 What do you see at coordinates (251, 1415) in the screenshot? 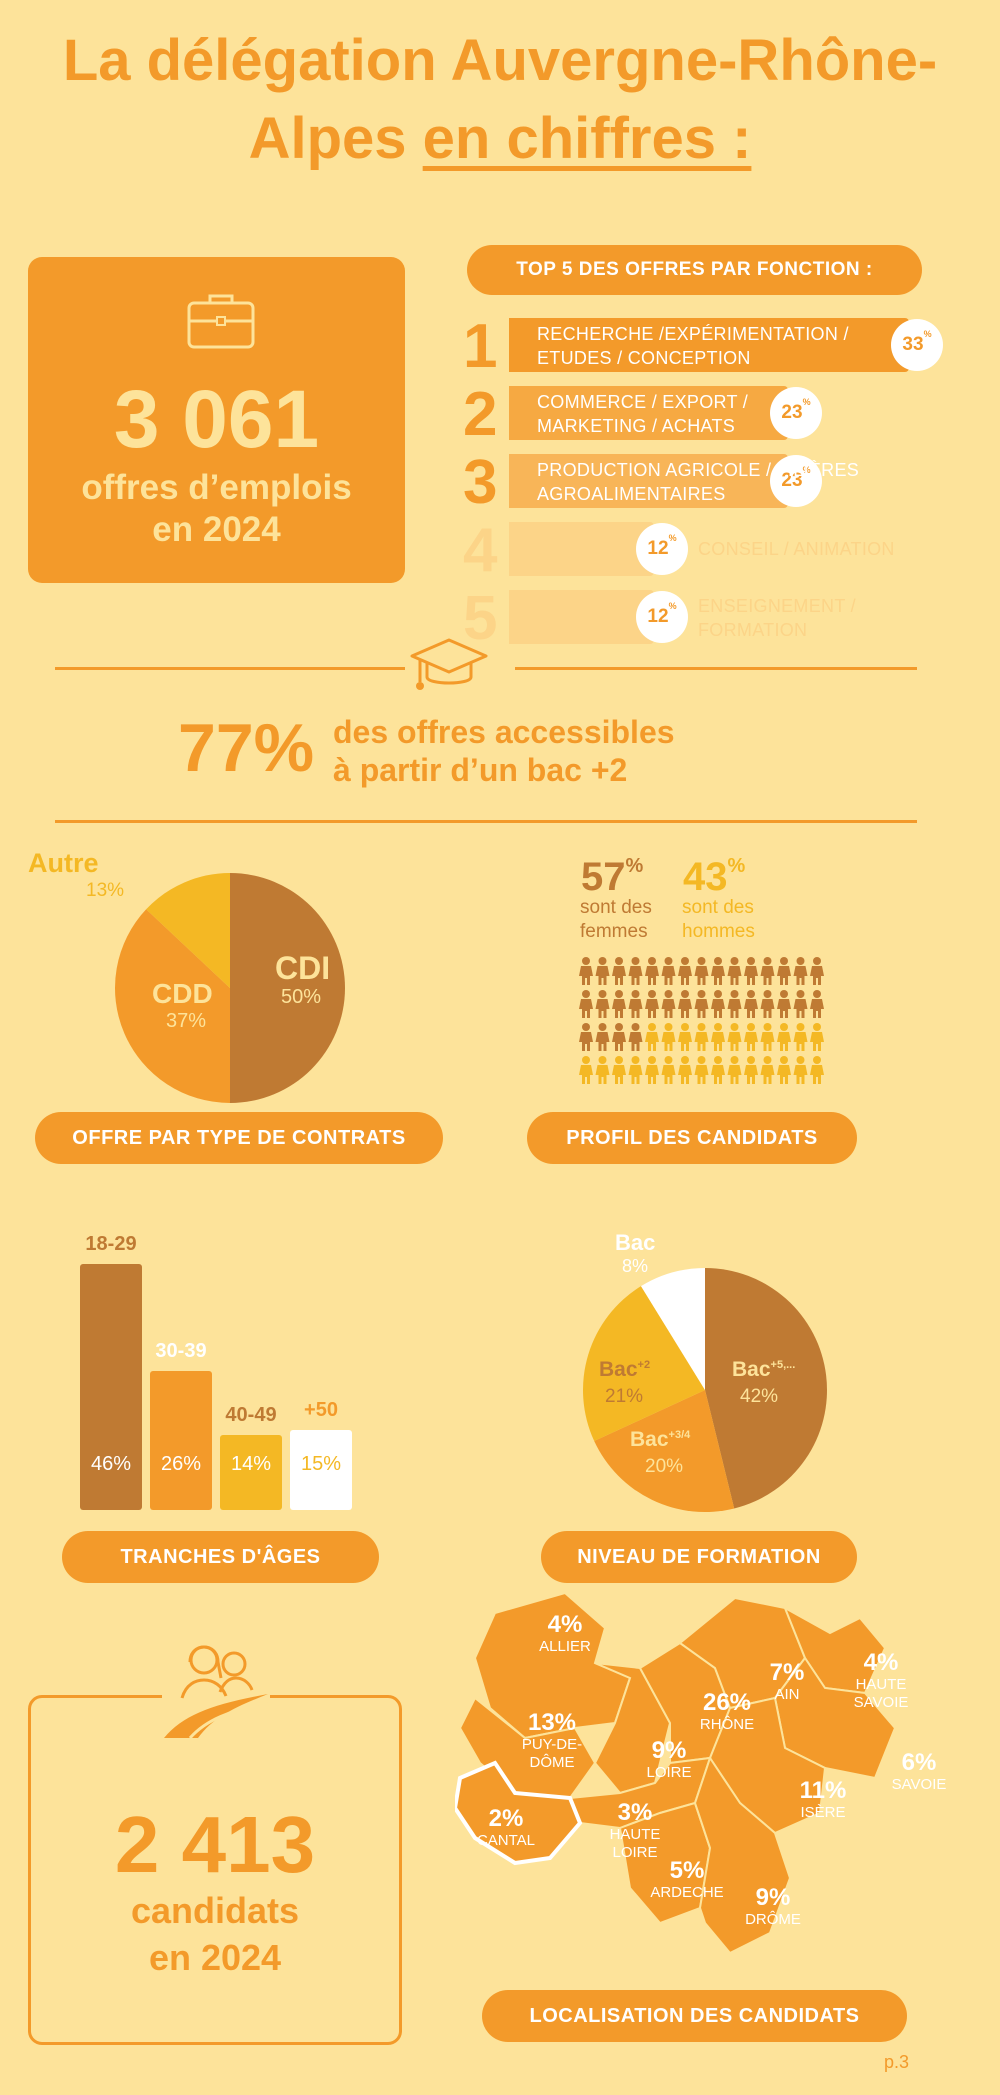
I see `age-bar-label: 40-49` at bounding box center [251, 1415].